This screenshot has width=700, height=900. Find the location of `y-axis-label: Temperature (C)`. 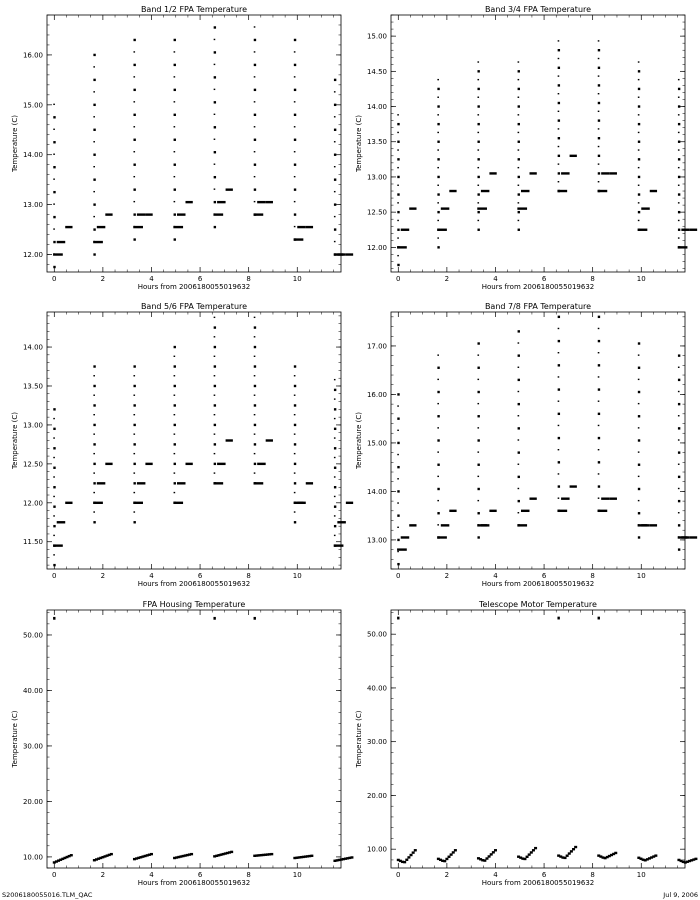

y-axis-label: Temperature (C) is located at coordinates (359, 144).